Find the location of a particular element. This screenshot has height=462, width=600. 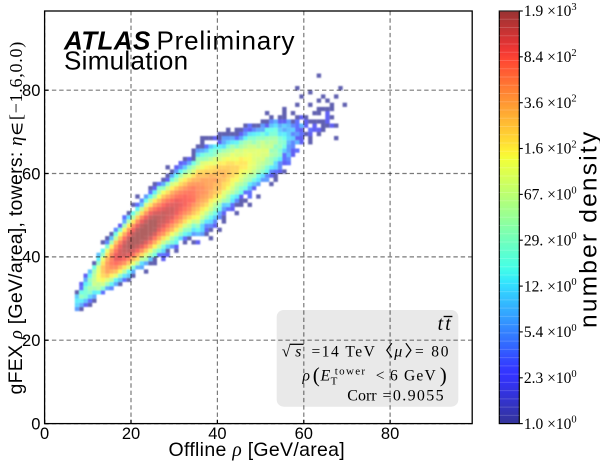

svg-text: Simulation is located at coordinates (126, 61).